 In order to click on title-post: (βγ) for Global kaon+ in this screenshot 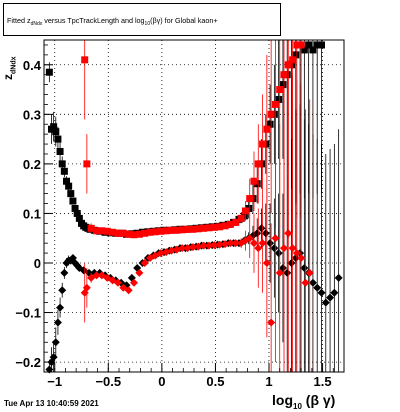, I will do `click(184, 20)`.